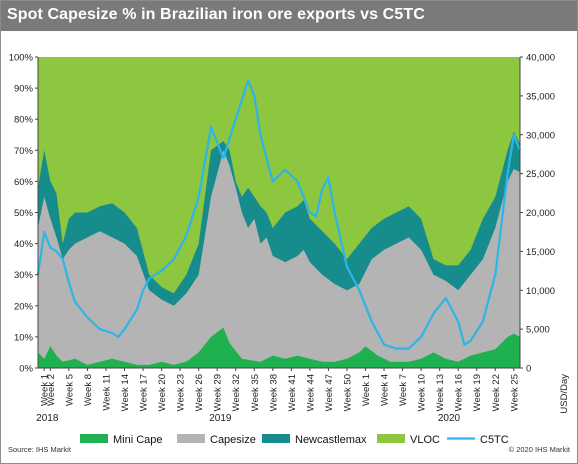  What do you see at coordinates (540, 291) in the screenshot?
I see `y-right-tick-label: 10,000` at bounding box center [540, 291].